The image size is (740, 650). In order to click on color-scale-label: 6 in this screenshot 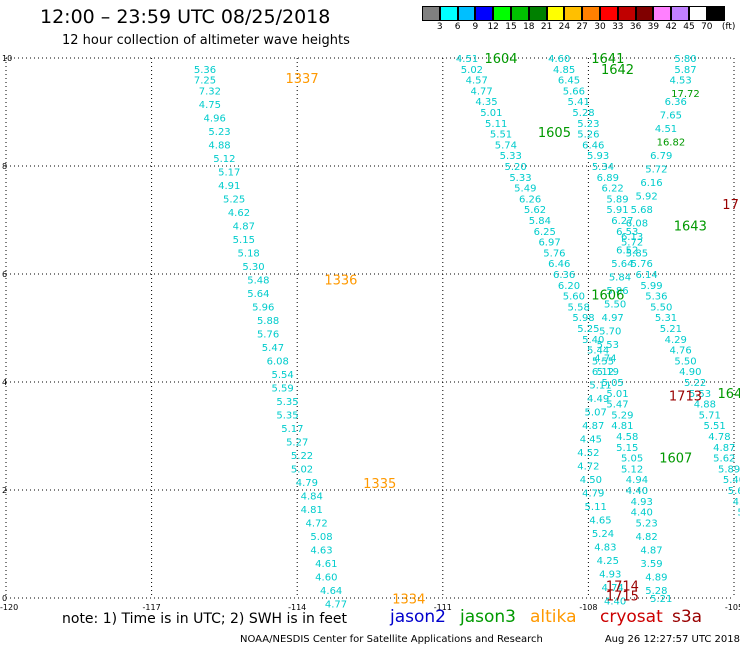, I will do `click(457, 27)`.